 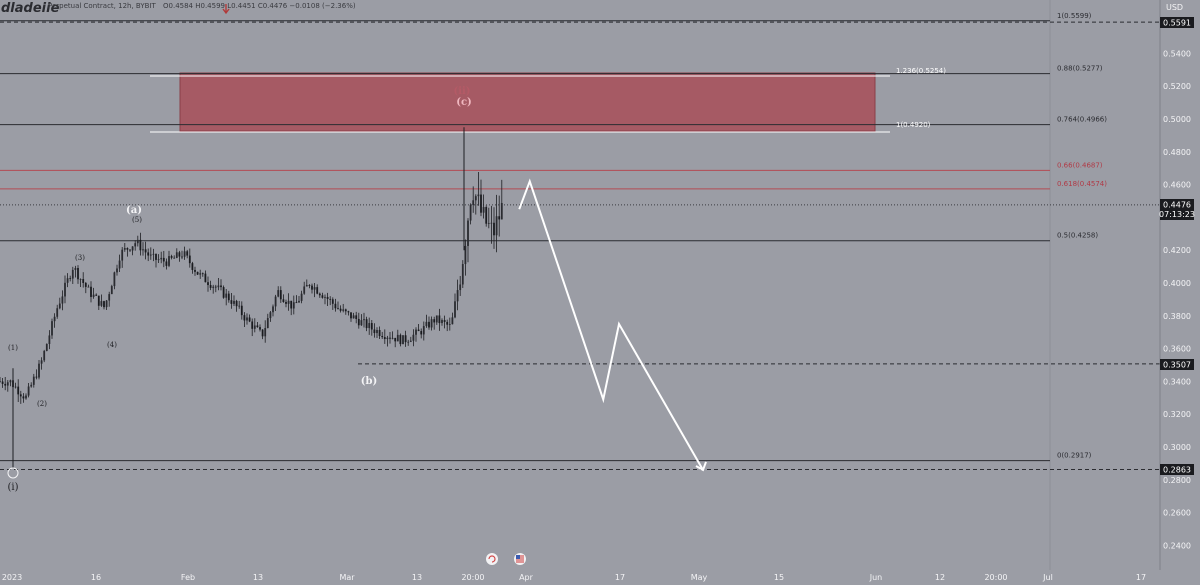 I want to click on y-tick-label: 0.5400, so click(x=1177, y=53).